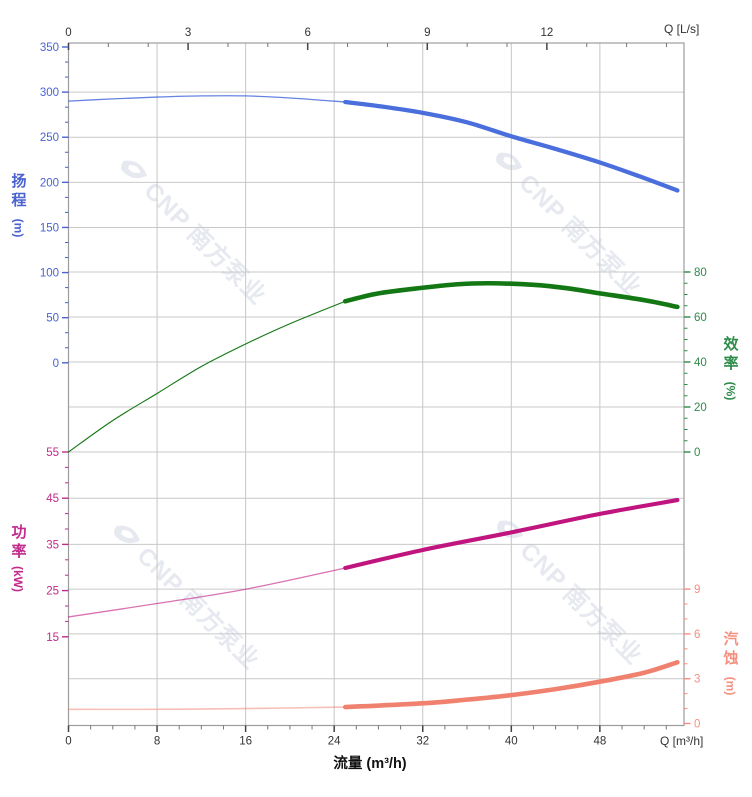  What do you see at coordinates (334, 742) in the screenshot?
I see `svg-text: 24` at bounding box center [334, 742].